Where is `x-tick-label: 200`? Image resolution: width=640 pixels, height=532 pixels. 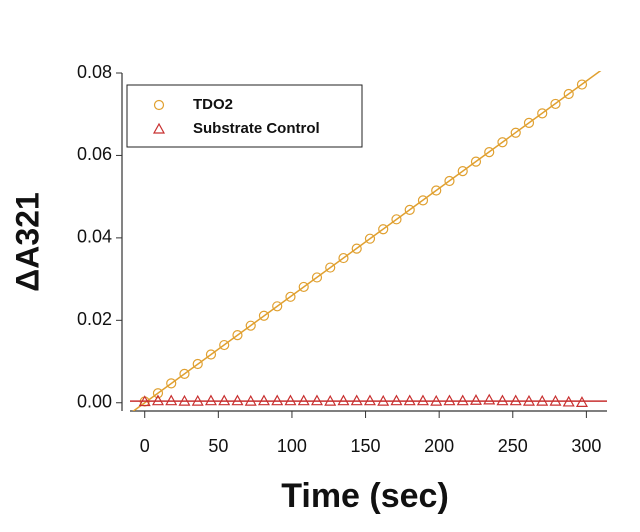 x-tick-label: 200 is located at coordinates (439, 446).